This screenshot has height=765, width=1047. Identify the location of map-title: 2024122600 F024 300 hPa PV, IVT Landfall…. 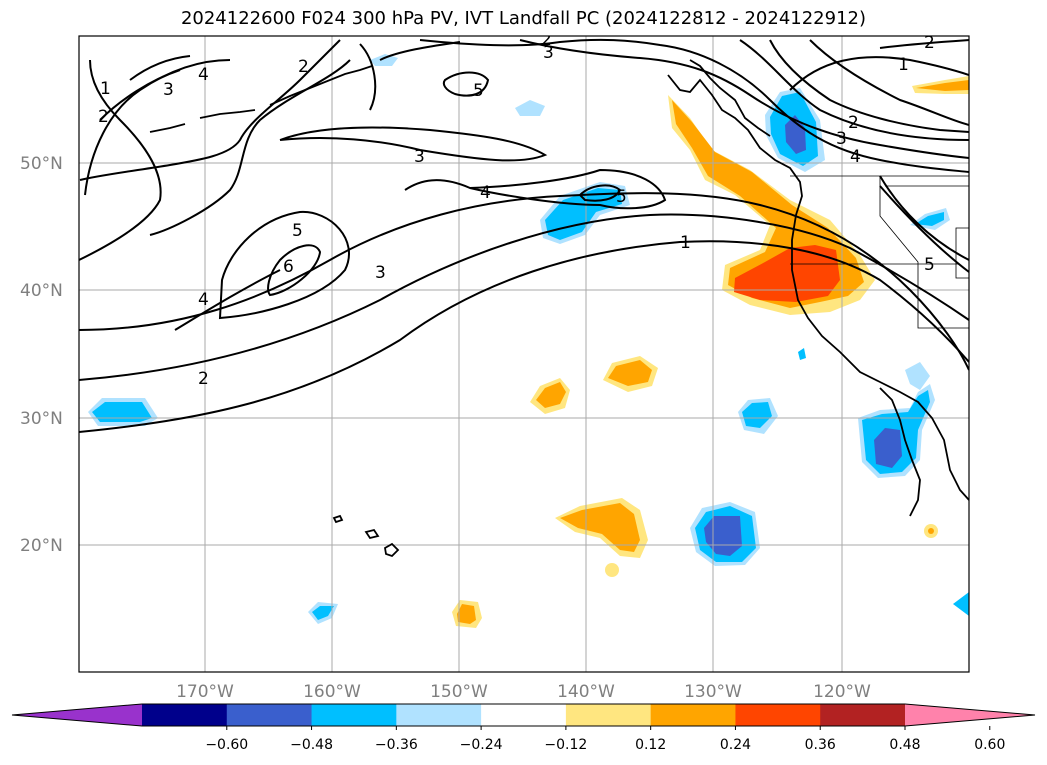
(523, 18).